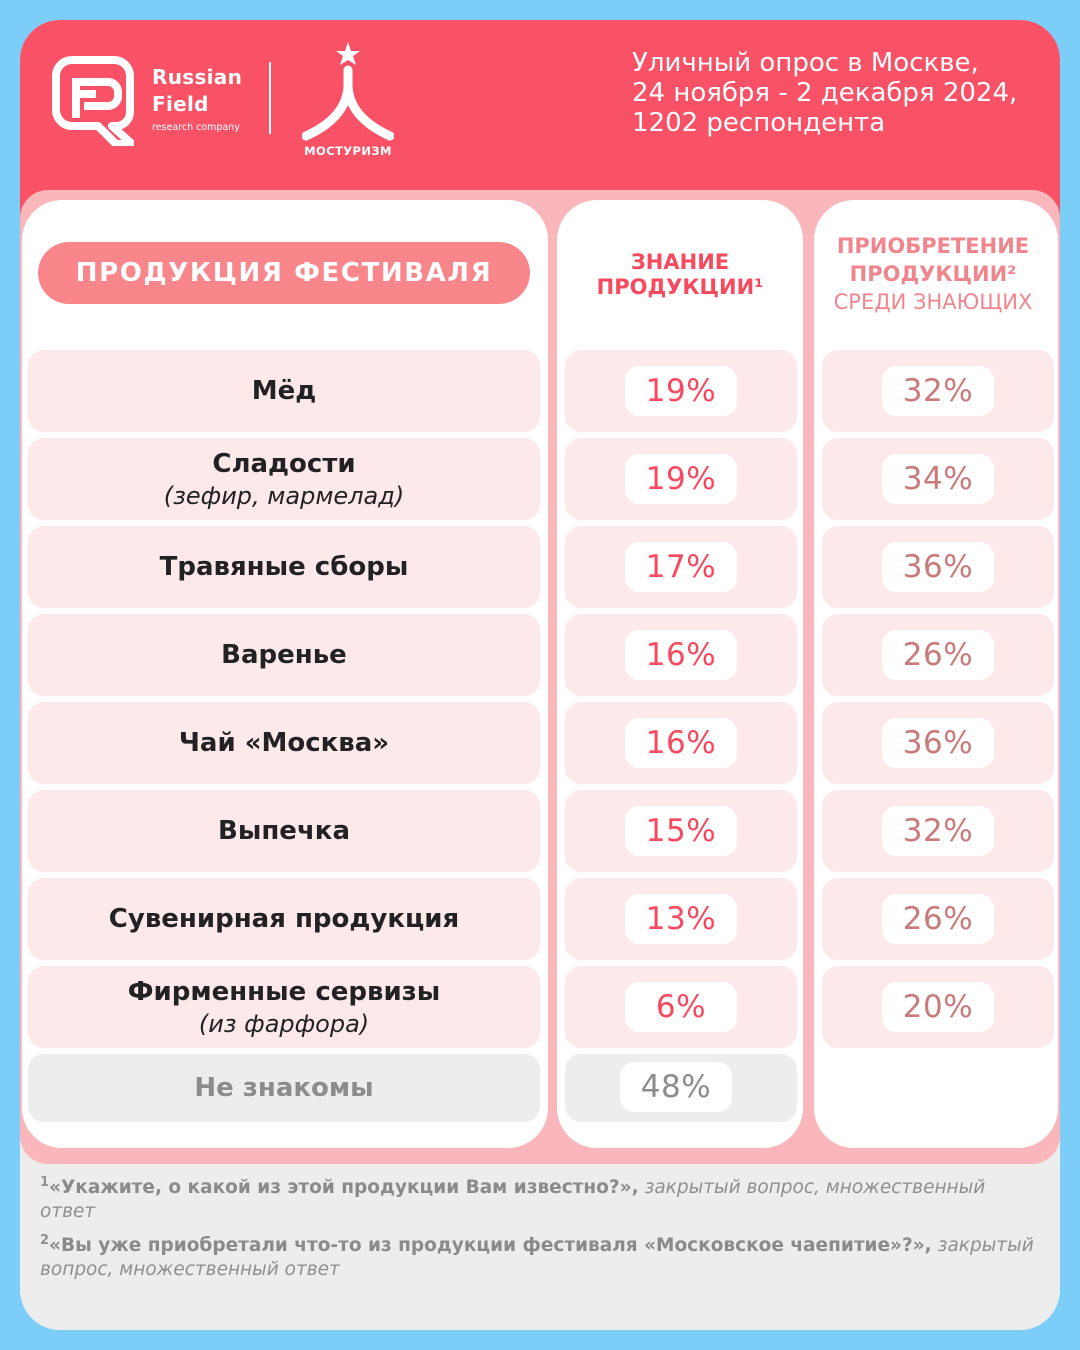 The width and height of the screenshot is (1080, 1350). I want to click on purchase-header-line2: ПРОДУКЦИИ², so click(933, 274).